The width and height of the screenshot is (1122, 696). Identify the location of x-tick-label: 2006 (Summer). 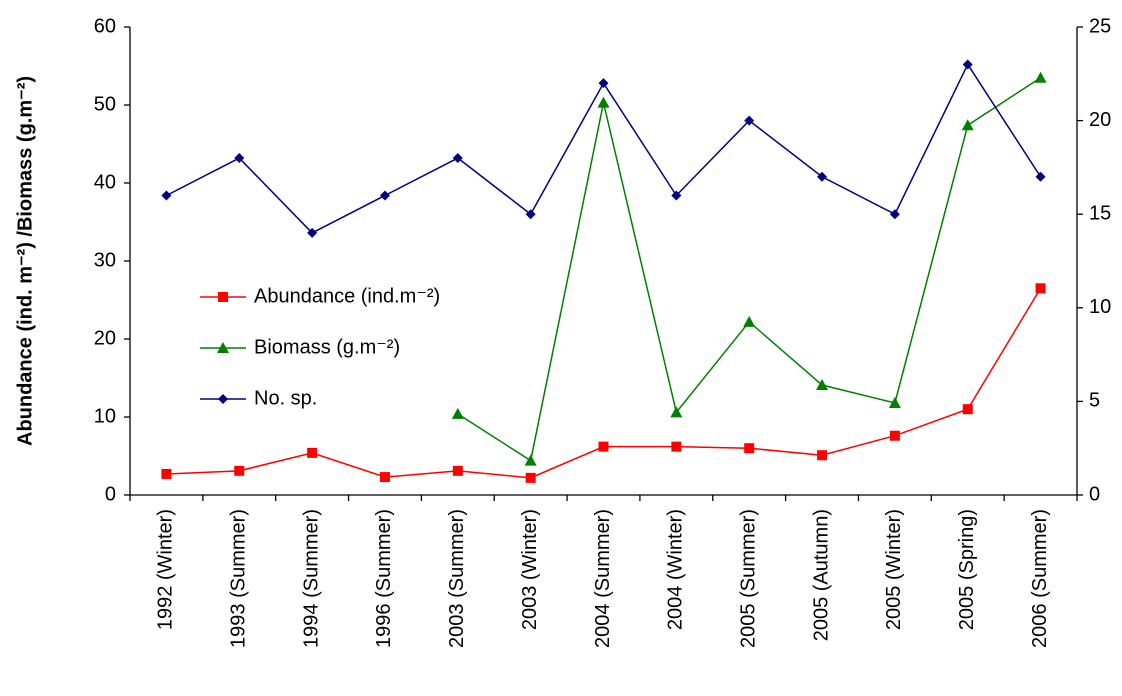
(1040, 578).